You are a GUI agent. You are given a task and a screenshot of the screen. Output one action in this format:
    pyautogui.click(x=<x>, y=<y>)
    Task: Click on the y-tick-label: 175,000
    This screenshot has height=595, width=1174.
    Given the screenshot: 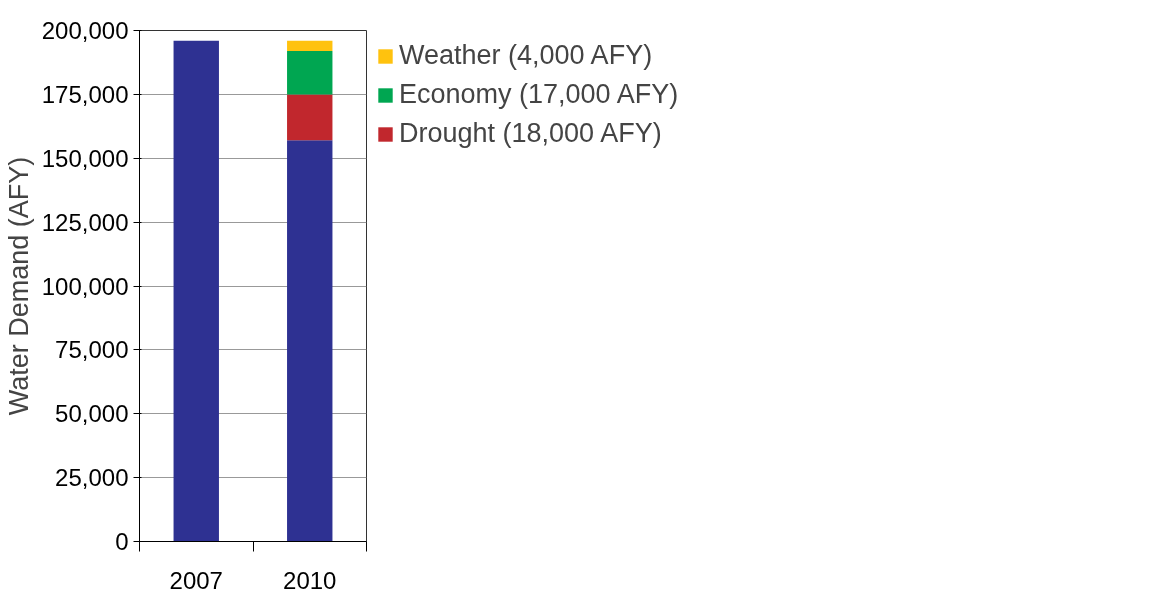 What is the action you would take?
    pyautogui.click(x=85, y=94)
    